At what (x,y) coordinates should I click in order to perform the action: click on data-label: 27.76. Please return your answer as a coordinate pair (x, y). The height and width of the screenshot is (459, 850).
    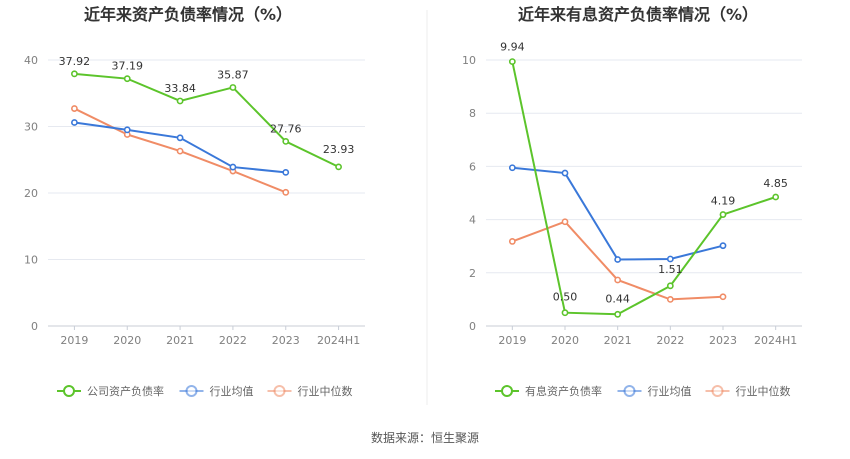
    Looking at the image, I should click on (286, 128).